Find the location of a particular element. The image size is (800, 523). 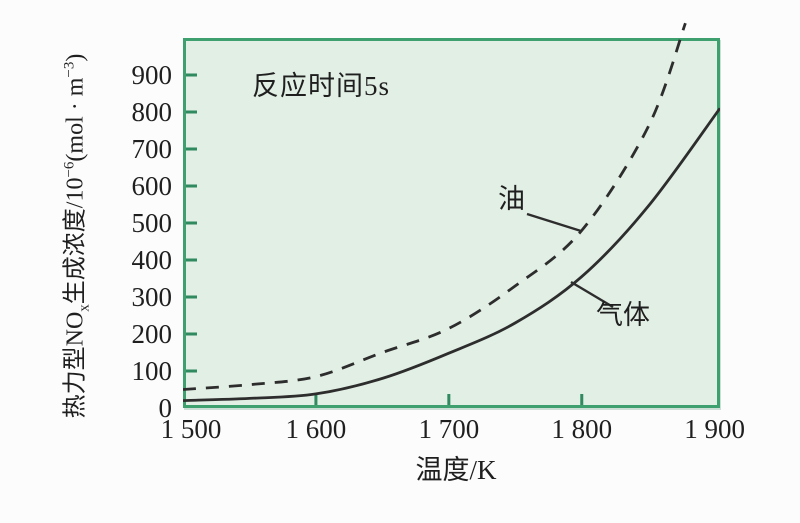

y-tick-label: 500 is located at coordinates (152, 223).